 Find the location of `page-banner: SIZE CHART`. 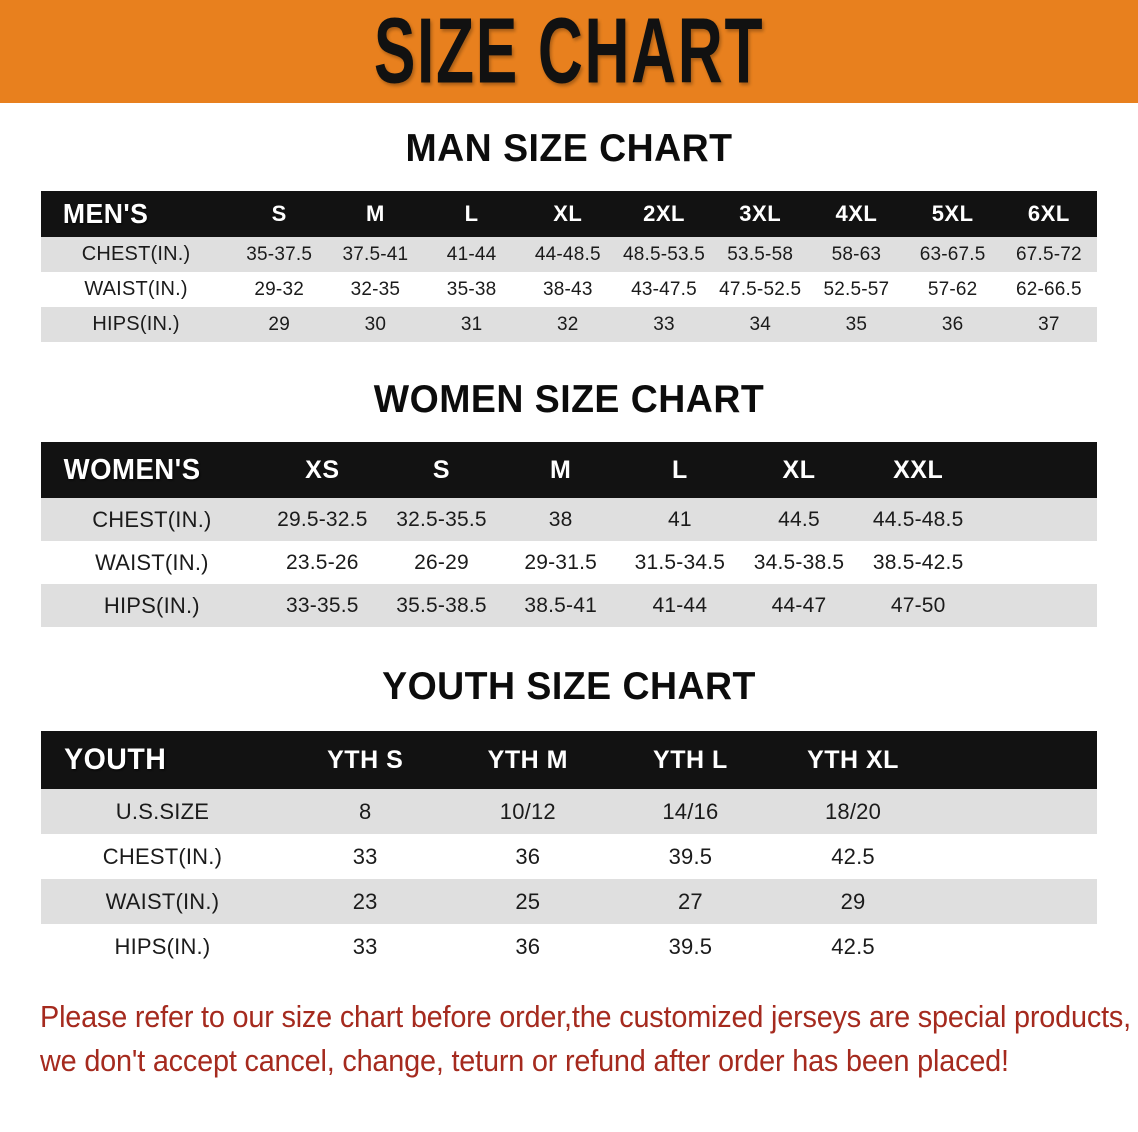

page-banner: SIZE CHART is located at coordinates (569, 51).